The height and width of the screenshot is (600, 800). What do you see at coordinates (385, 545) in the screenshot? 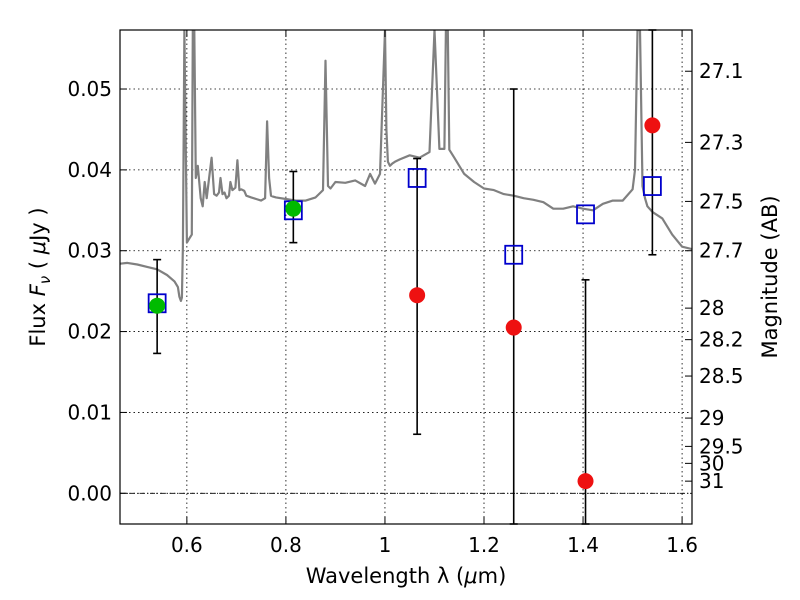
I see `x-tick-label: 1` at bounding box center [385, 545].